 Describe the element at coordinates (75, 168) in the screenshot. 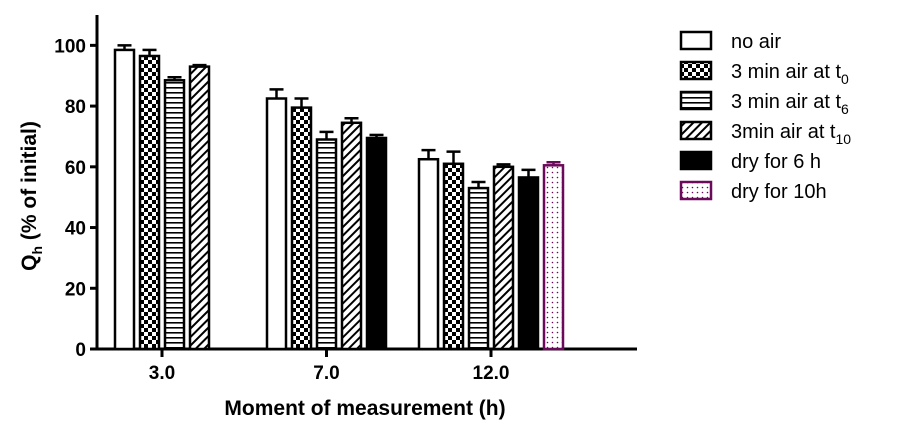

I see `y-tick-label: 60` at that location.